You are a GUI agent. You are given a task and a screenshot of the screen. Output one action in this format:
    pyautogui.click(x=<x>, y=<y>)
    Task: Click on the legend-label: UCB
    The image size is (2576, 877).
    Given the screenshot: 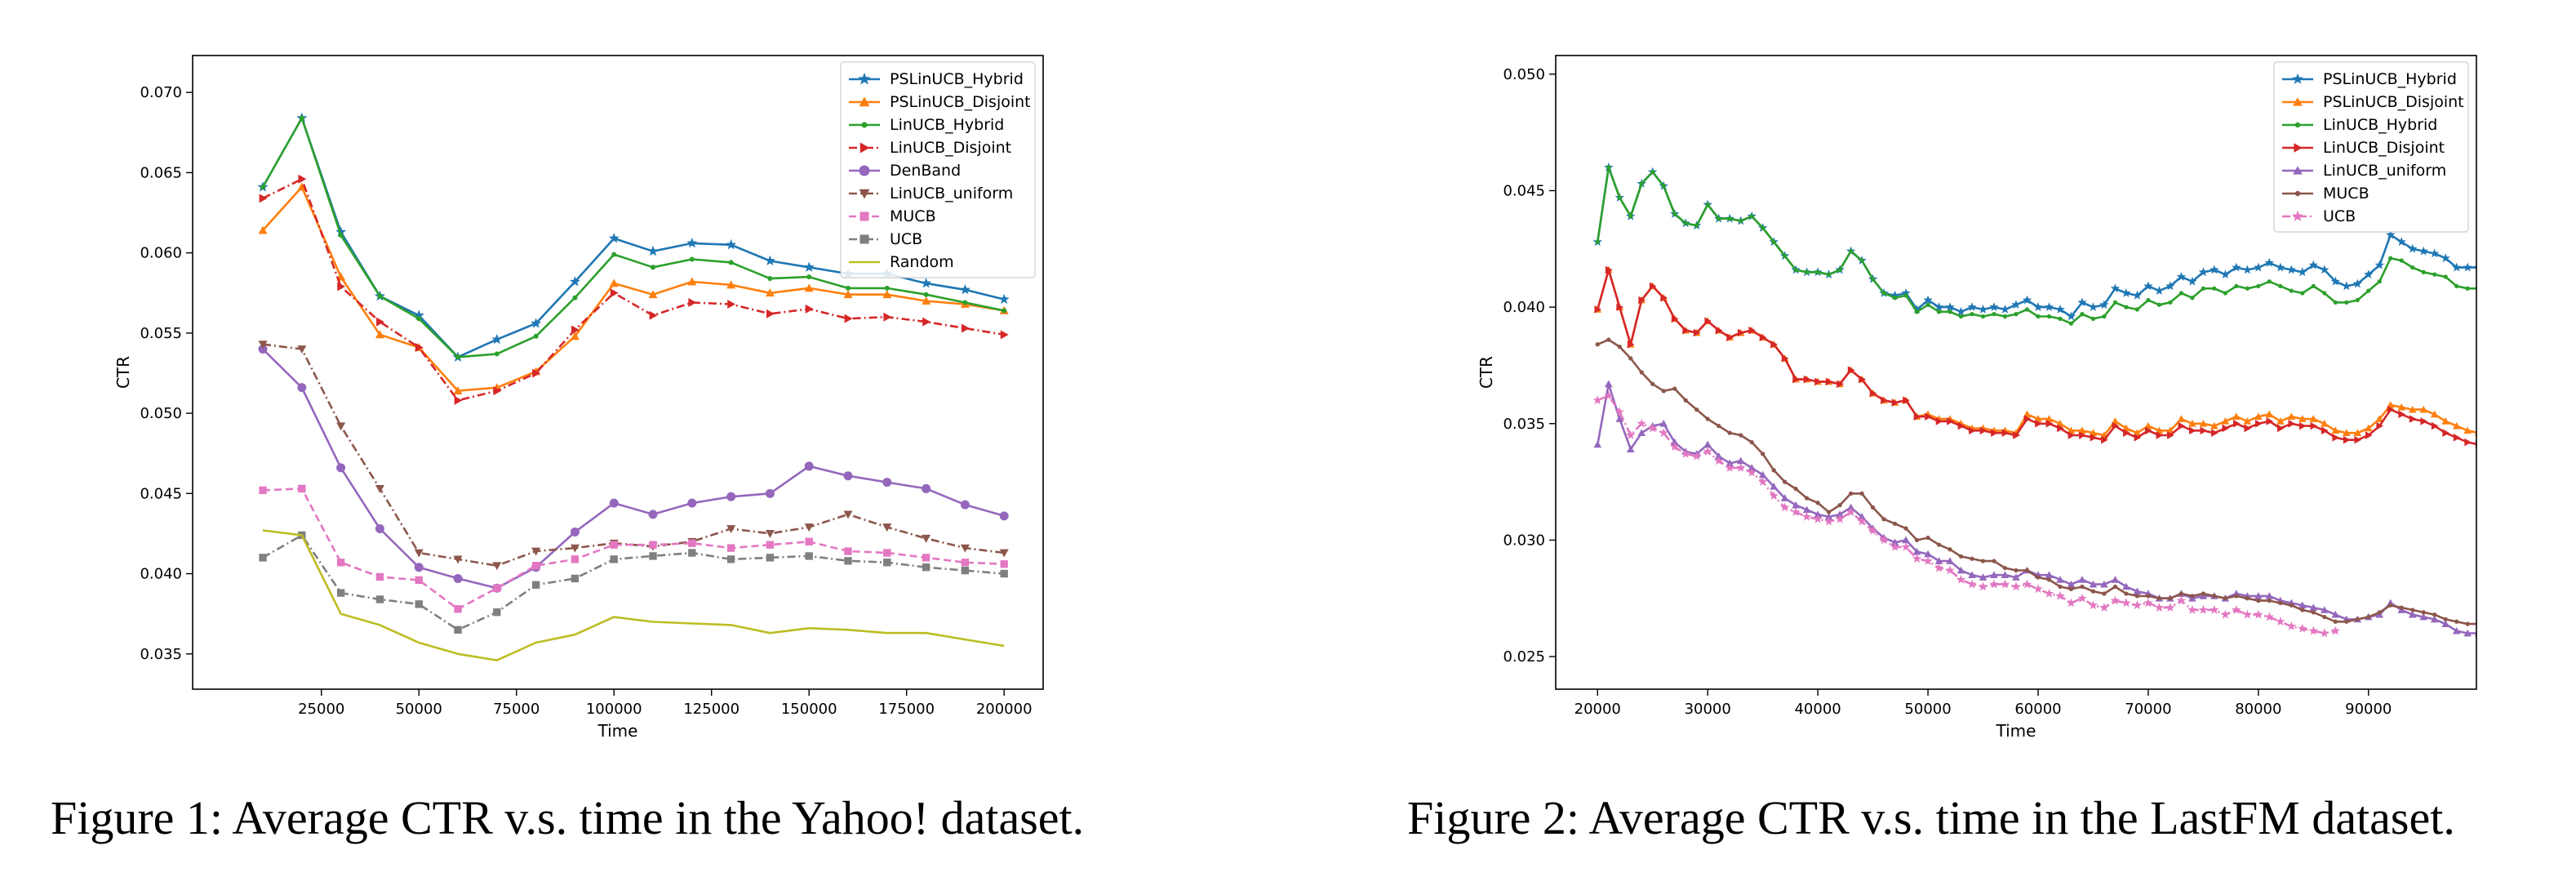 What is the action you would take?
    pyautogui.click(x=906, y=239)
    